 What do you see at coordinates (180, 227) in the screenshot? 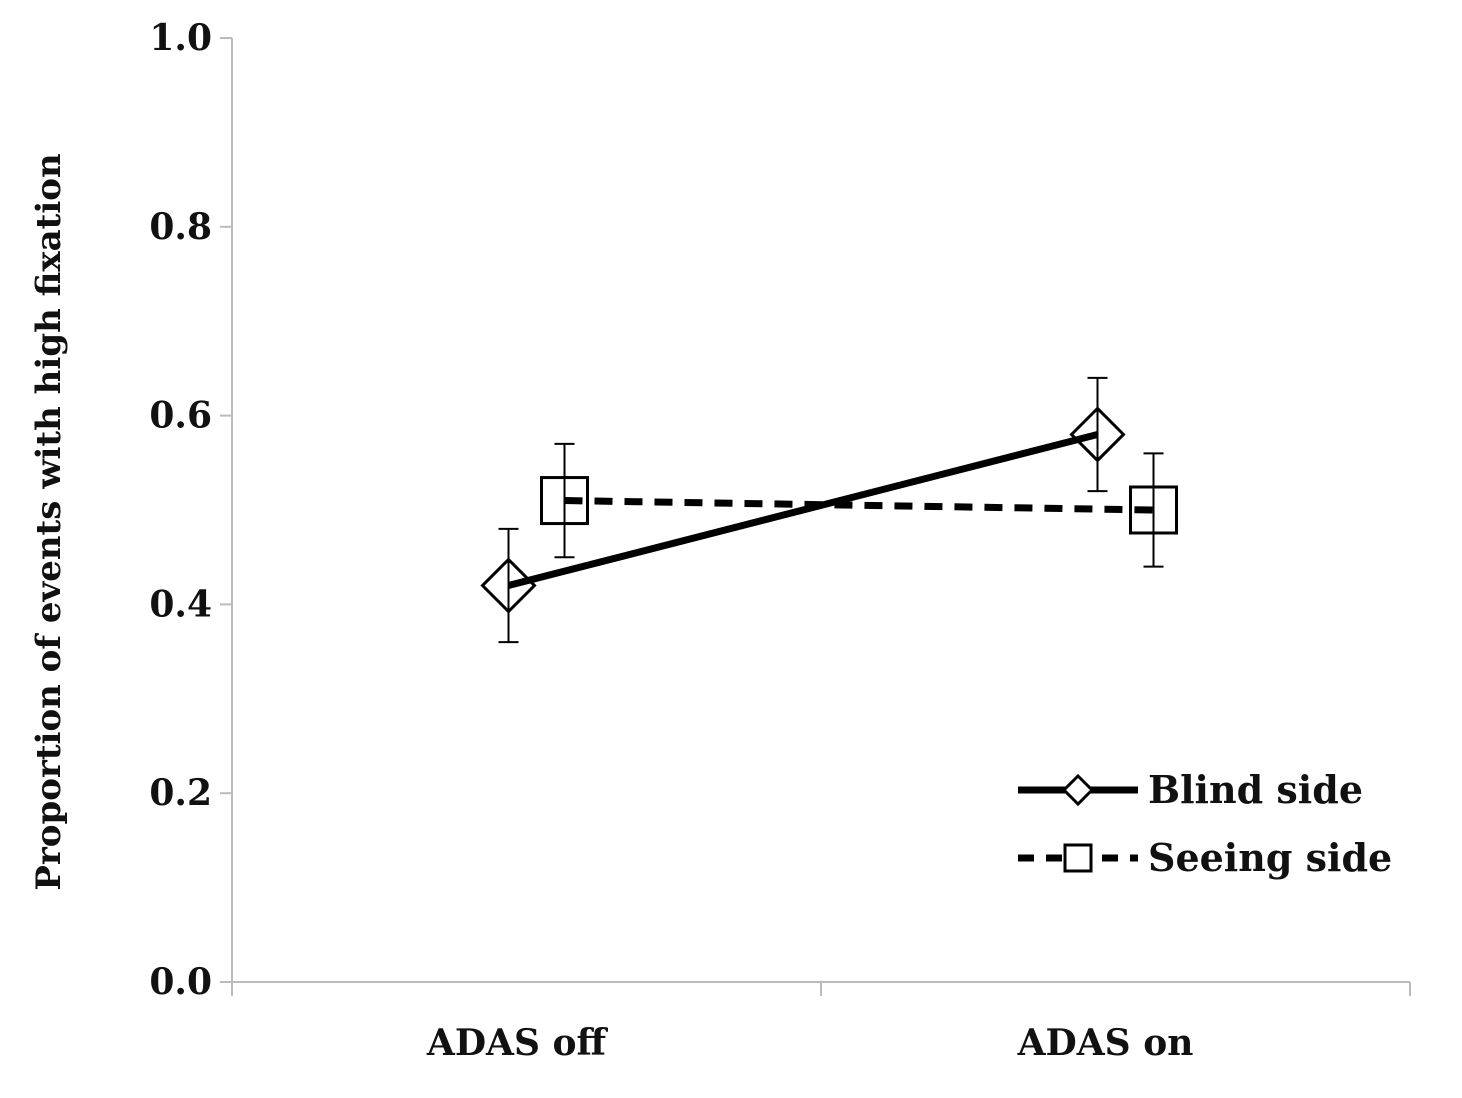
I see `y-tick-label: 0.8` at bounding box center [180, 227].